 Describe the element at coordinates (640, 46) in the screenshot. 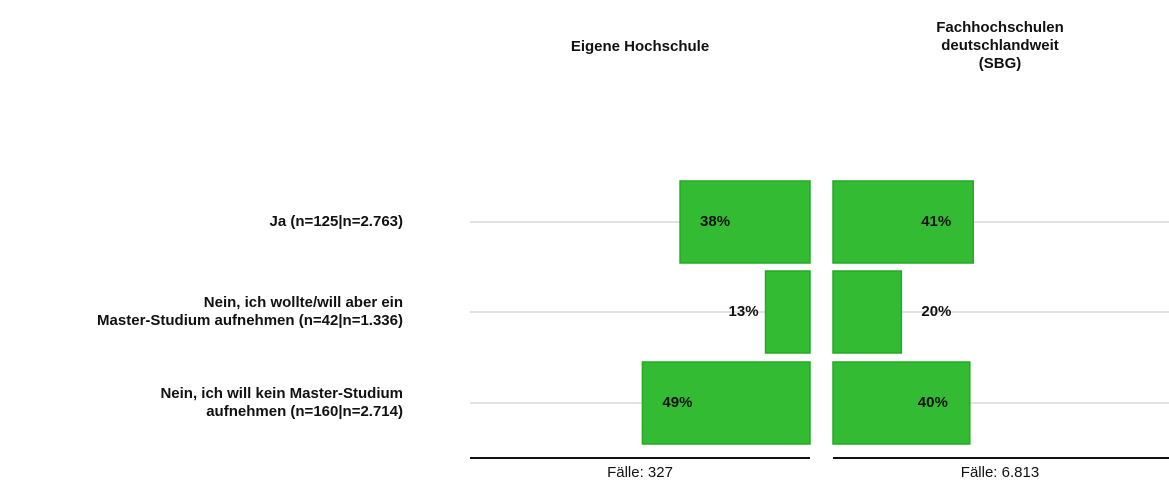

I see `panel-title: Eigene Hochschule` at that location.